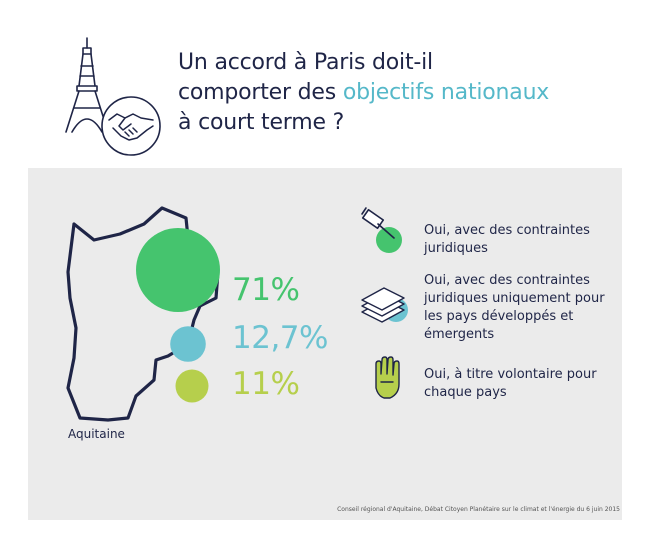  What do you see at coordinates (499, 316) in the screenshot?
I see `legend-line: les pays développés et` at bounding box center [499, 316].